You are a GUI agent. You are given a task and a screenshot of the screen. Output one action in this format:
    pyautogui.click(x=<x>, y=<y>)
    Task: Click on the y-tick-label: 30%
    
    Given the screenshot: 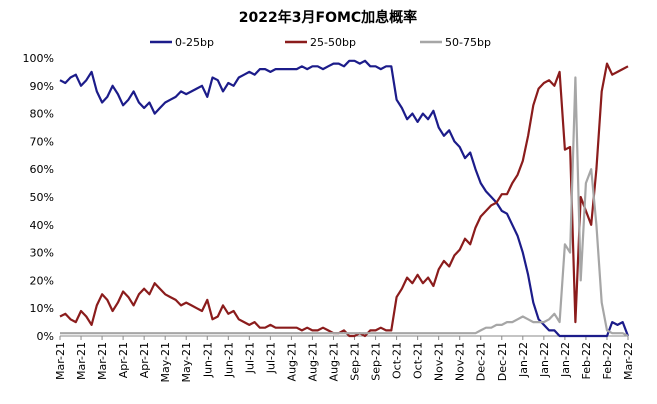 What is the action you would take?
    pyautogui.click(x=42, y=253)
    